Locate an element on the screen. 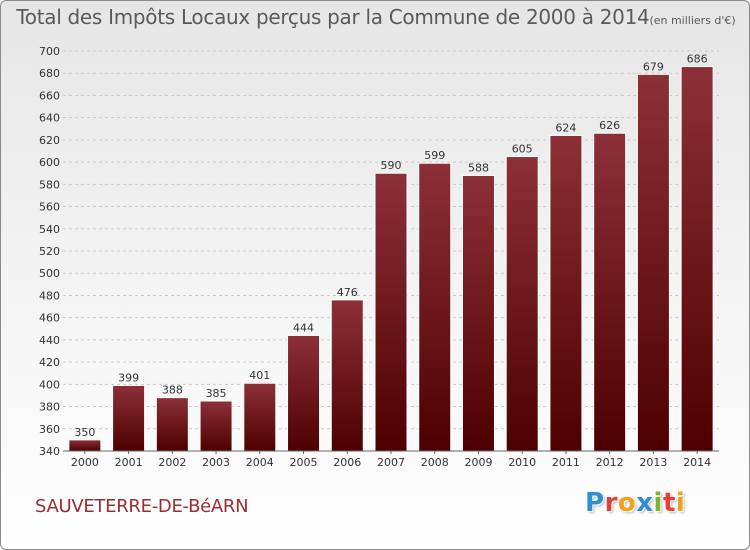 The image size is (750, 550). y-tick-label: 640 is located at coordinates (49, 118).